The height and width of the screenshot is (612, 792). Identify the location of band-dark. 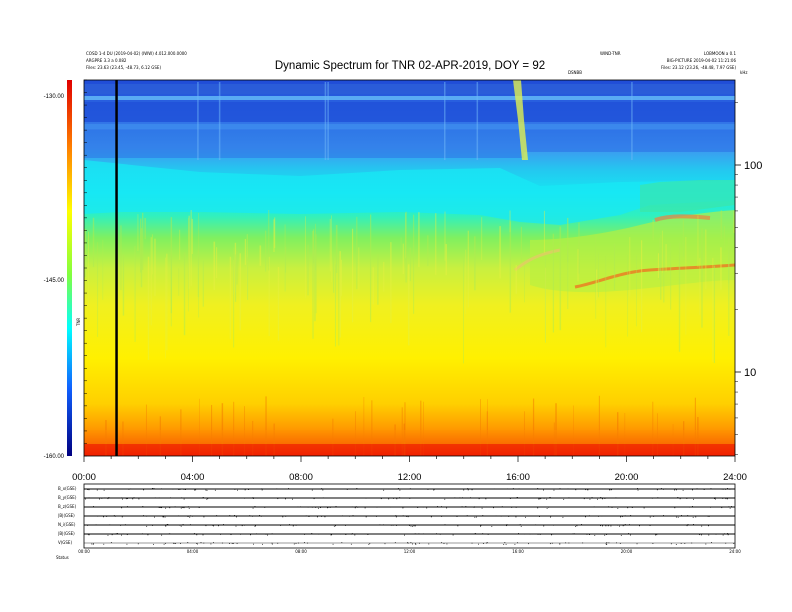
(409, 112).